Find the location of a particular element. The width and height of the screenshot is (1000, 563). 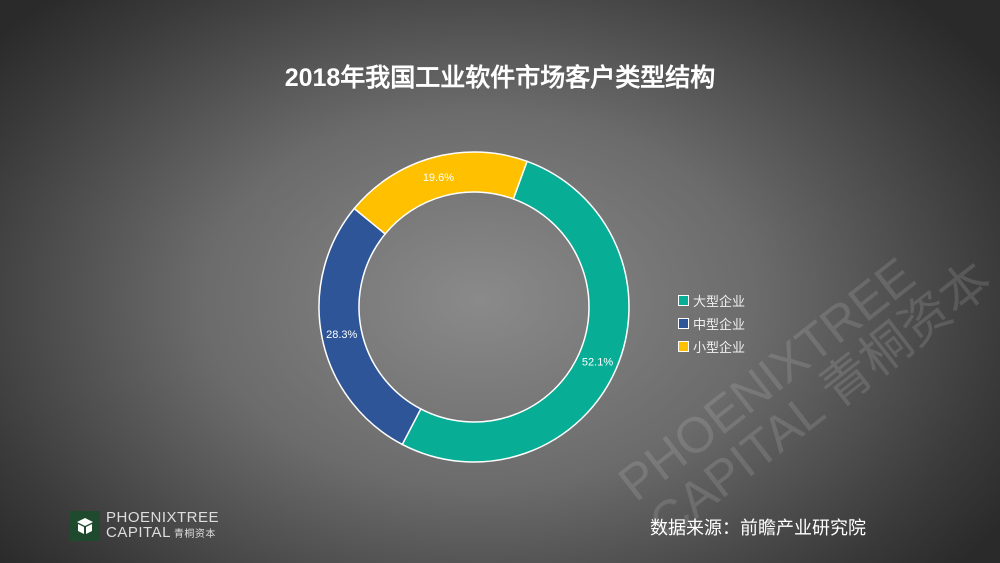

logo-line1: PHOENIXTREE is located at coordinates (163, 517).